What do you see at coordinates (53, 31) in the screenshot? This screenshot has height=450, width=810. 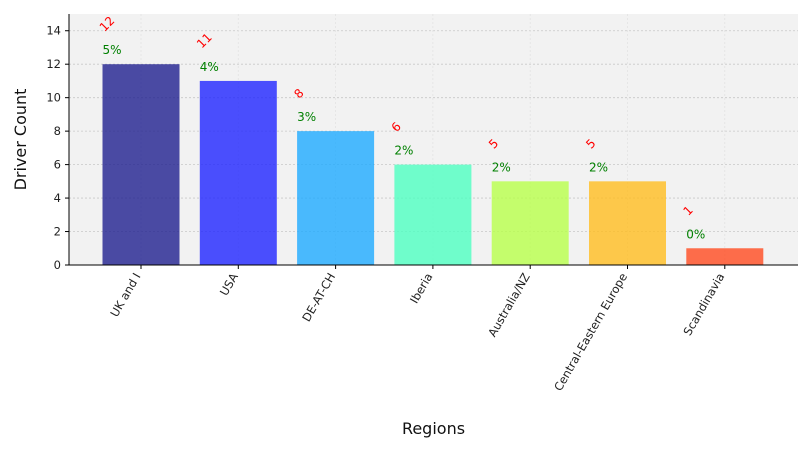 I see `y-tick-label: 14` at bounding box center [53, 31].